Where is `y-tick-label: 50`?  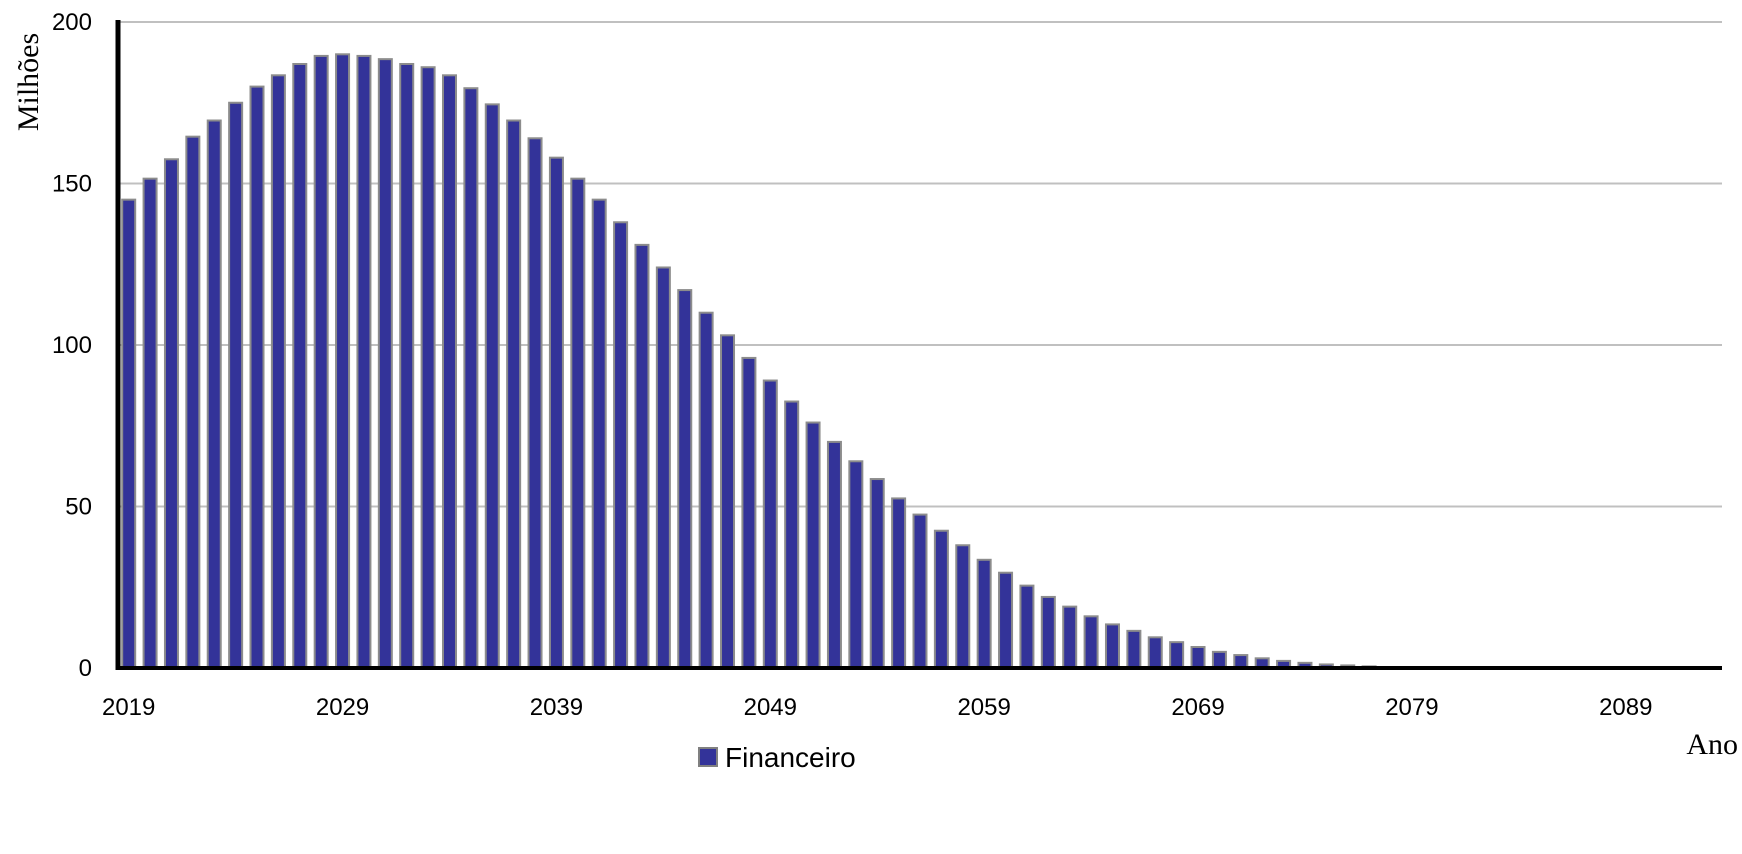
y-tick-label: 50 is located at coordinates (78, 507).